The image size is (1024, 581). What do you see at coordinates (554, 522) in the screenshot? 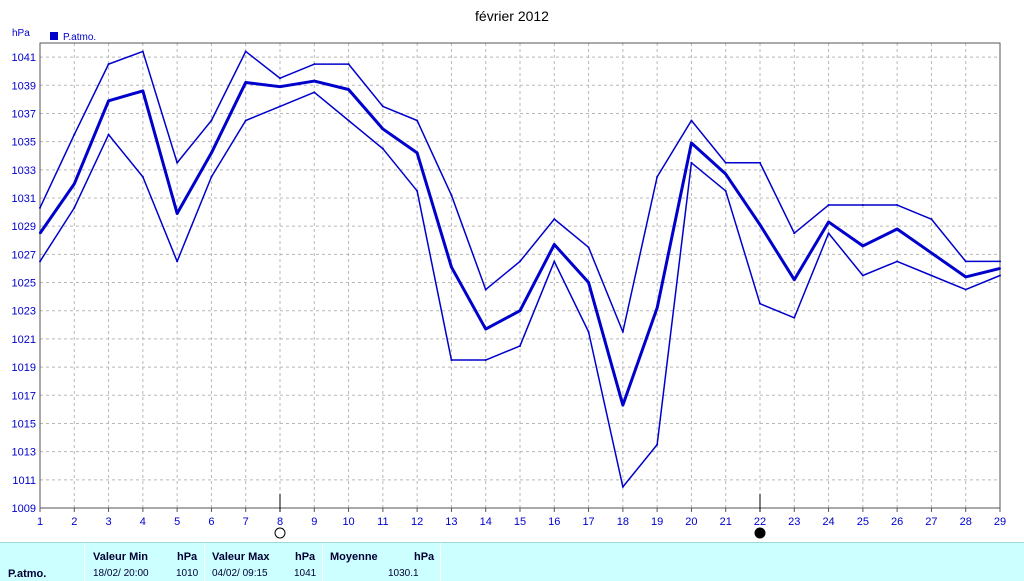
I see `x-tick-label: 16` at bounding box center [554, 522].